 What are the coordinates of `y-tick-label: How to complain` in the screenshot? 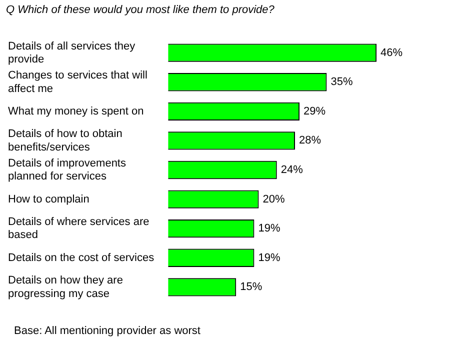 It's located at (49, 199).